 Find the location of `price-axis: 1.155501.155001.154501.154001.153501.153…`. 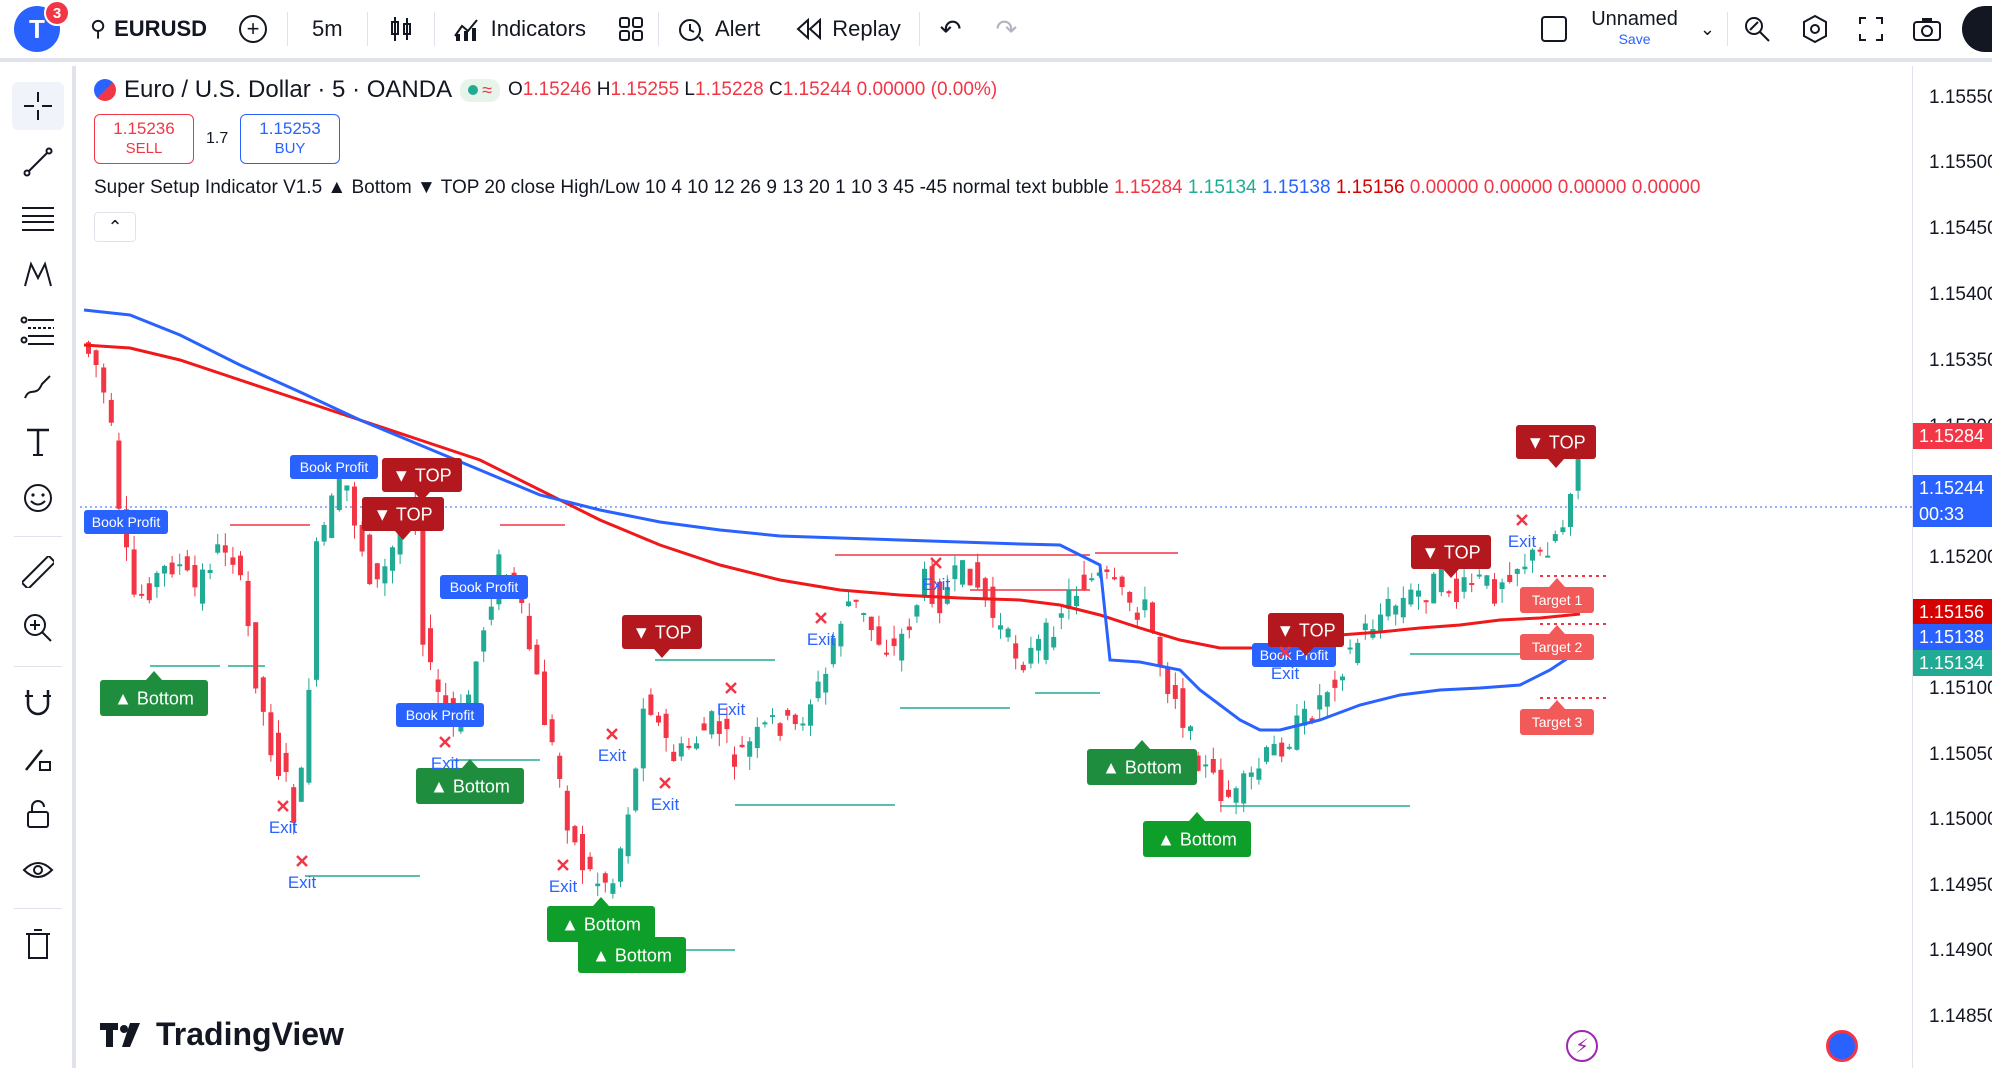

price-axis: 1.155501.155001.154501.154001.153501.153… is located at coordinates (1952, 567).